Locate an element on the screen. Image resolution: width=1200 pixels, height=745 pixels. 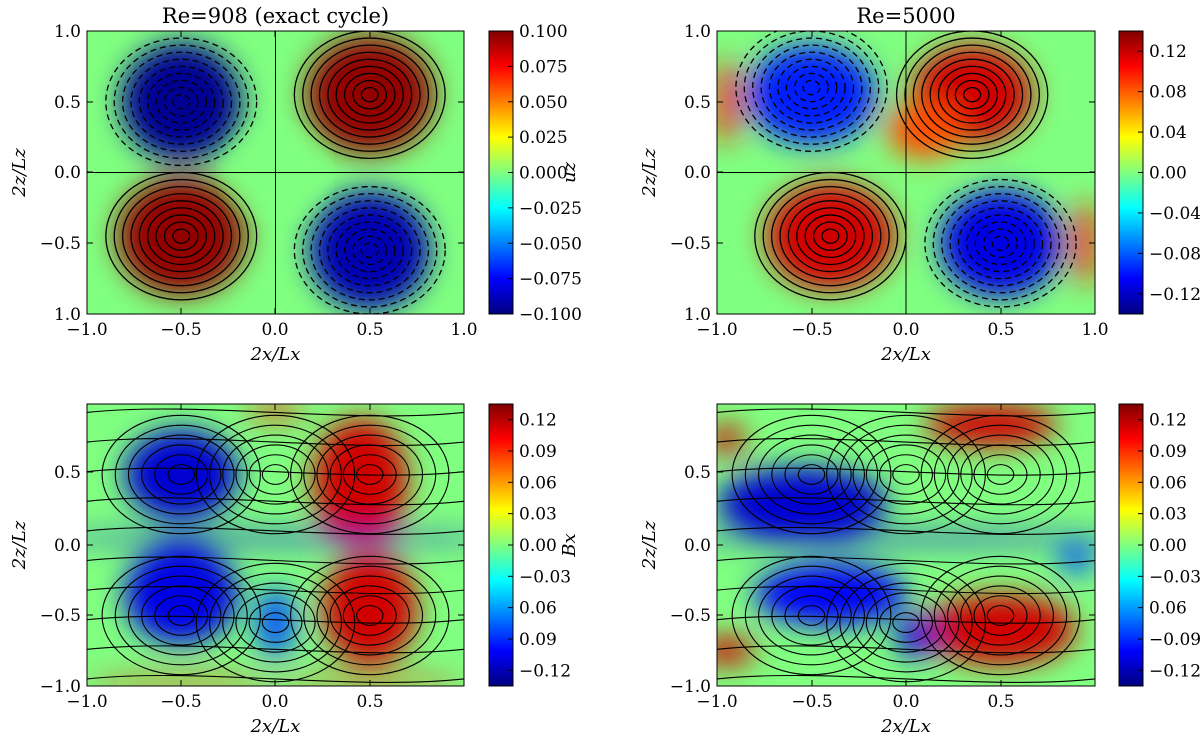
x-tick-label: 0.5 is located at coordinates (1000, 330).